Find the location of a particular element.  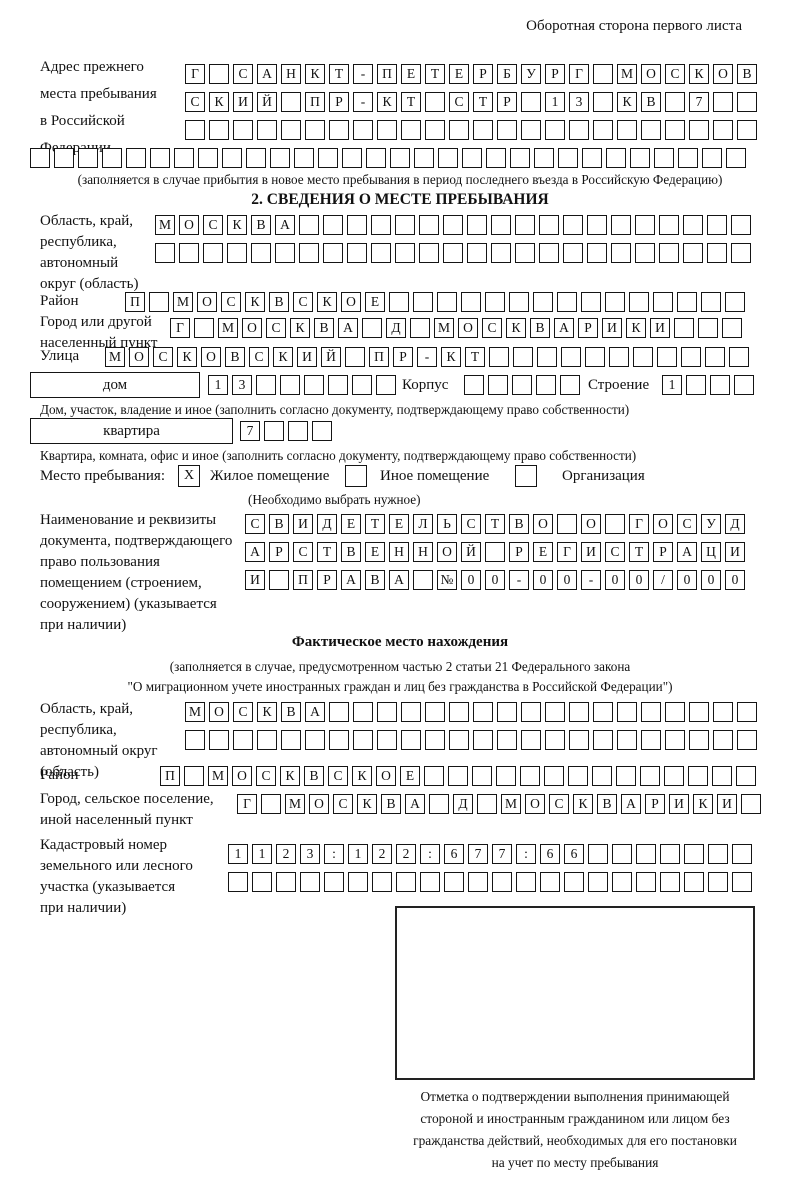

organization-checkbox is located at coordinates (526, 476).